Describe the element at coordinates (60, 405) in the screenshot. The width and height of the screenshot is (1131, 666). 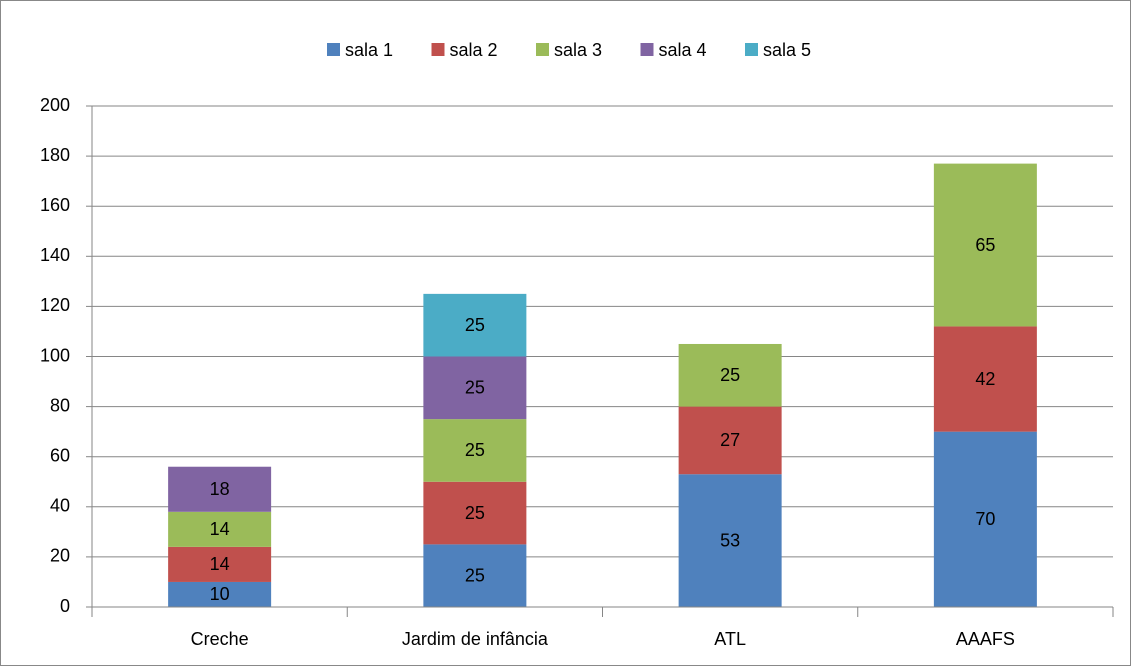
I see `y-tick-label: 80` at that location.